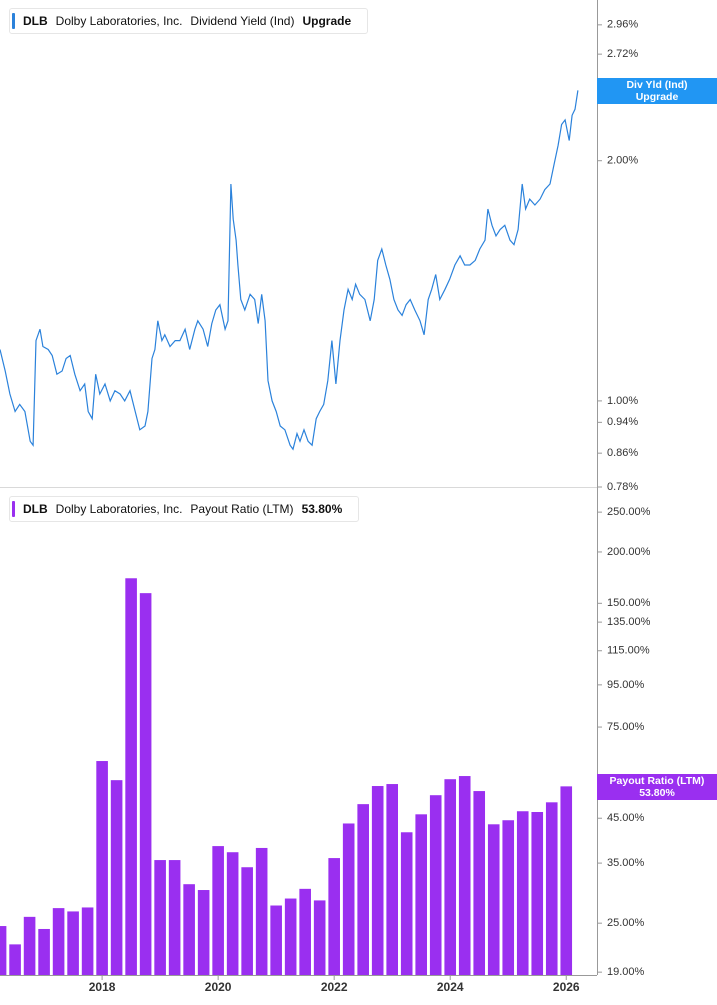 Image resolution: width=717 pixels, height=1005 pixels. What do you see at coordinates (629, 622) in the screenshot?
I see `y-tick-label: 135.00%` at bounding box center [629, 622].